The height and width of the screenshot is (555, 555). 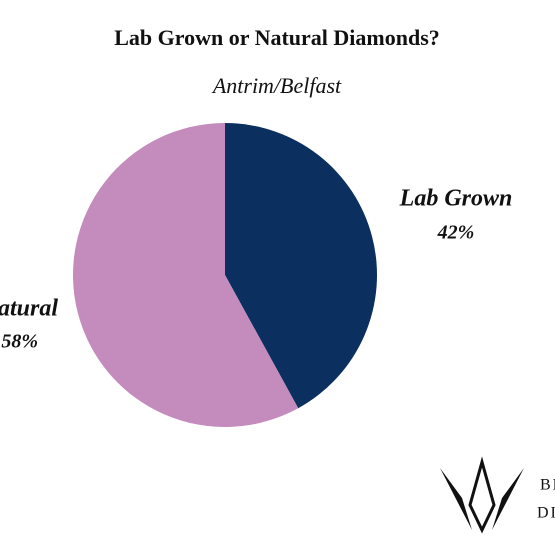 I want to click on chart-subtitle: Antrim/Belfast, so click(x=276, y=85).